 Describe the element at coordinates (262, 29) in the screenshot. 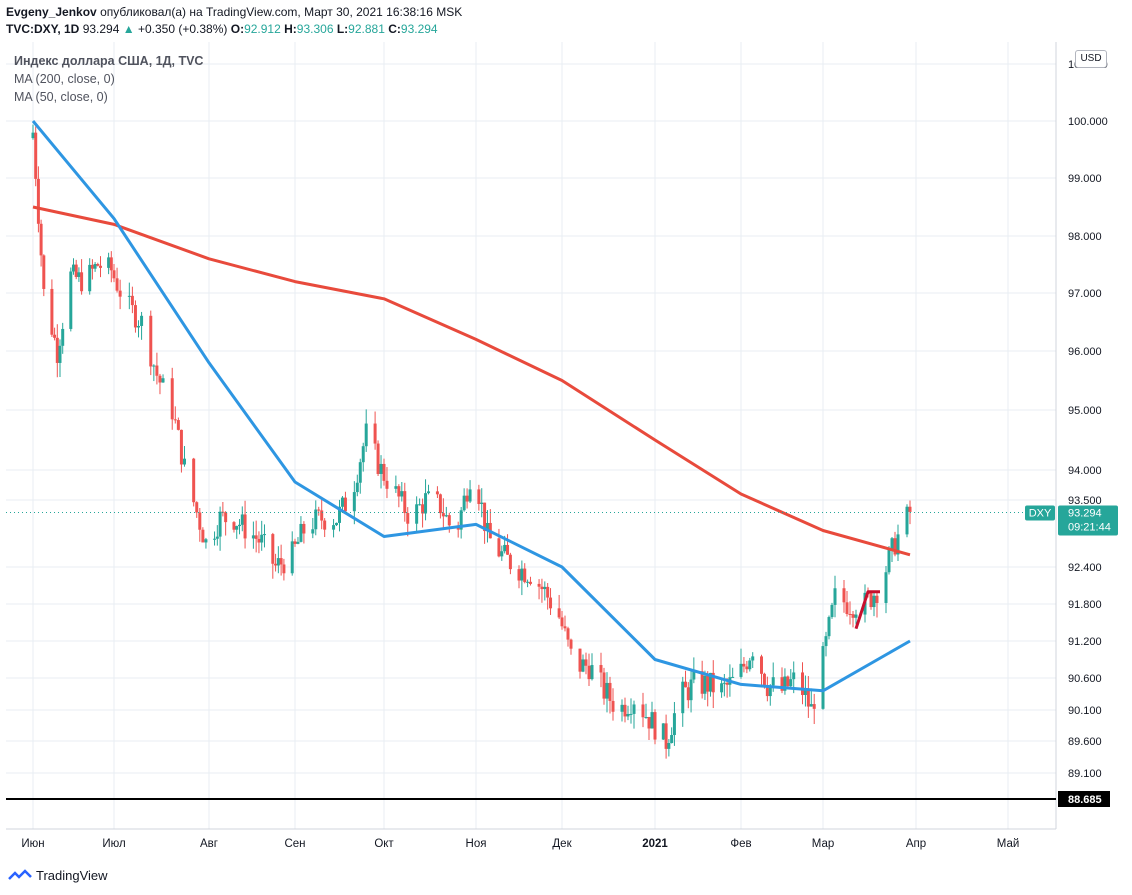

I see `open-value: 92.912` at that location.